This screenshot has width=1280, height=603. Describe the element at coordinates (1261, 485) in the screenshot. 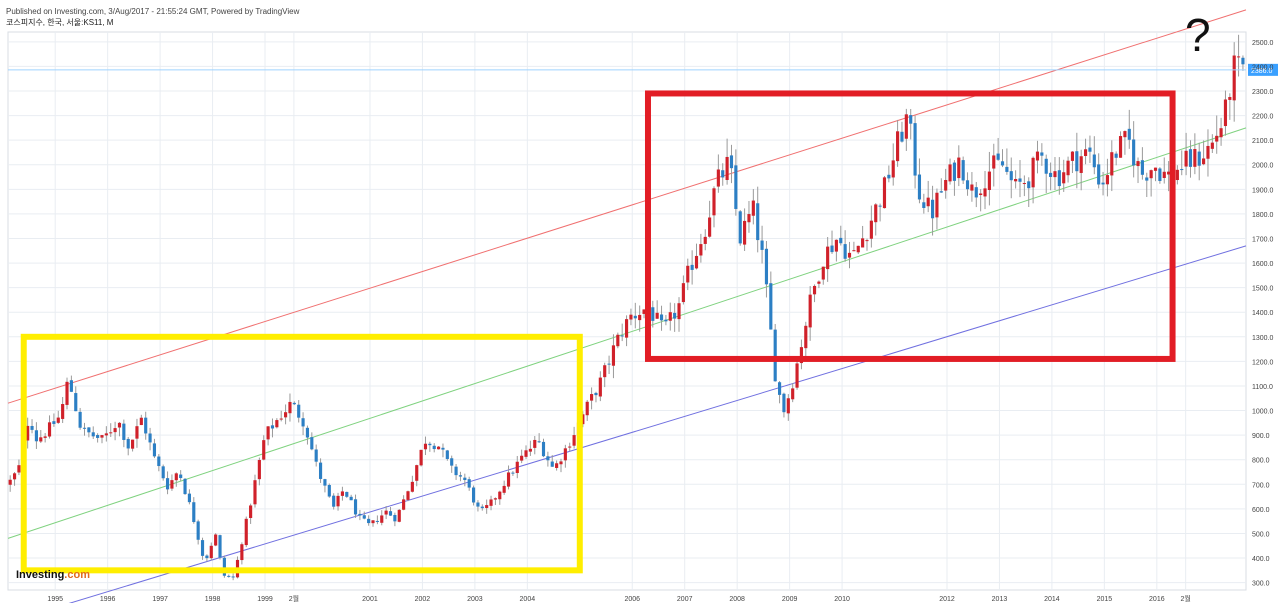

I see `y-tick-label: 700.0` at that location.